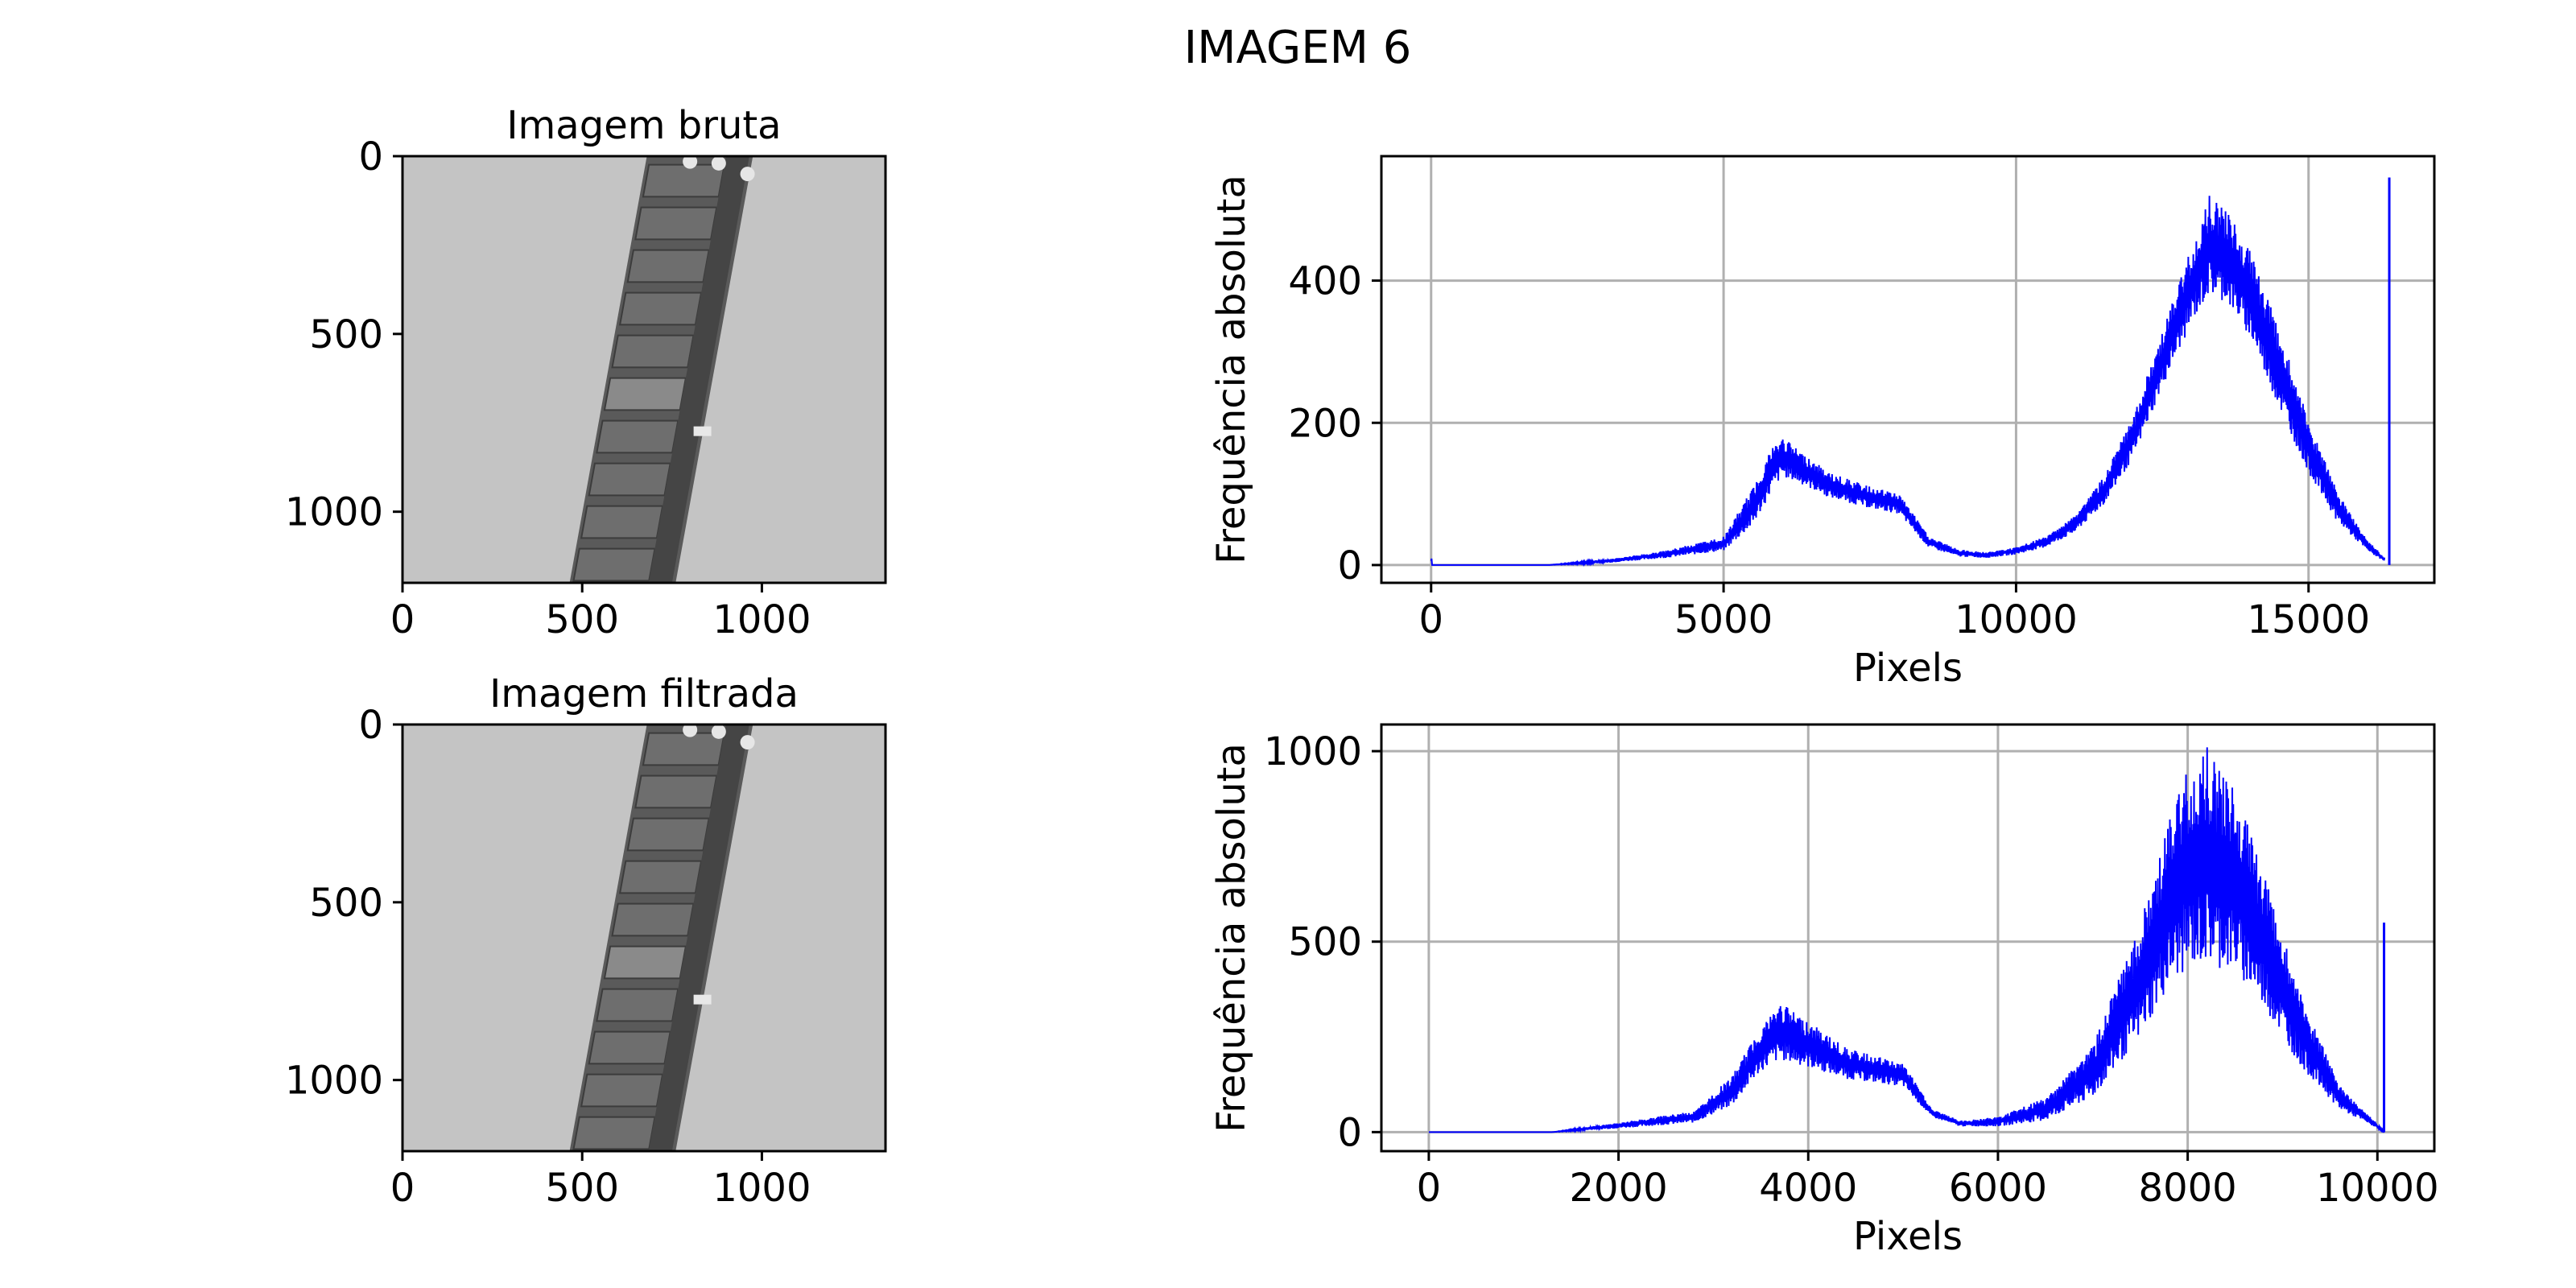 Image resolution: width=2576 pixels, height=1288 pixels. What do you see at coordinates (1998, 1188) in the screenshot?
I see `x-tick-label: 6000` at bounding box center [1998, 1188].